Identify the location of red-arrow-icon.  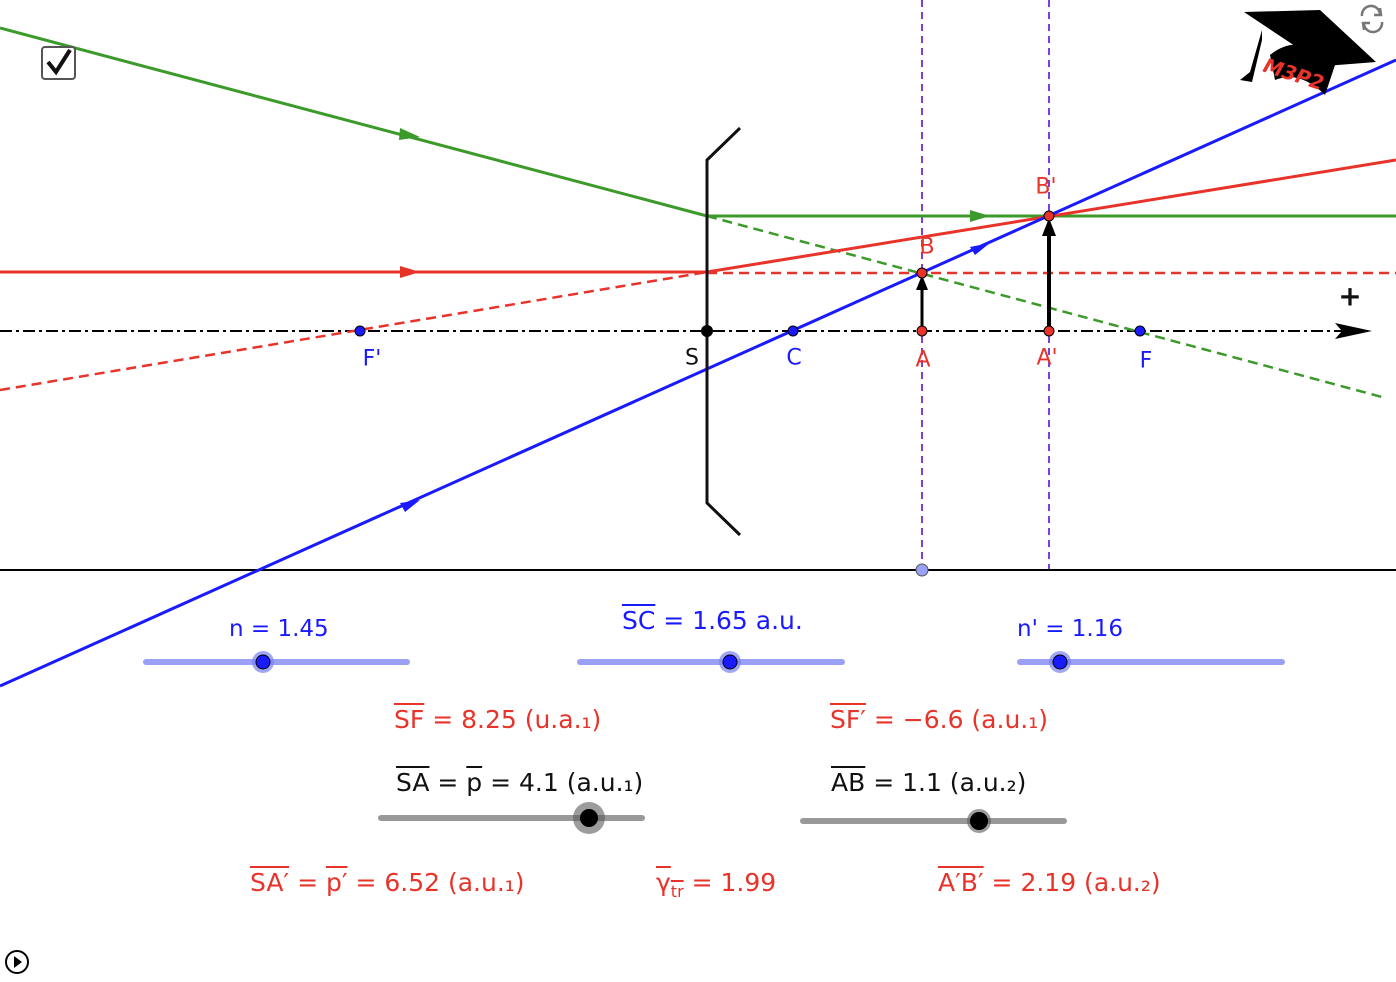
(410, 272).